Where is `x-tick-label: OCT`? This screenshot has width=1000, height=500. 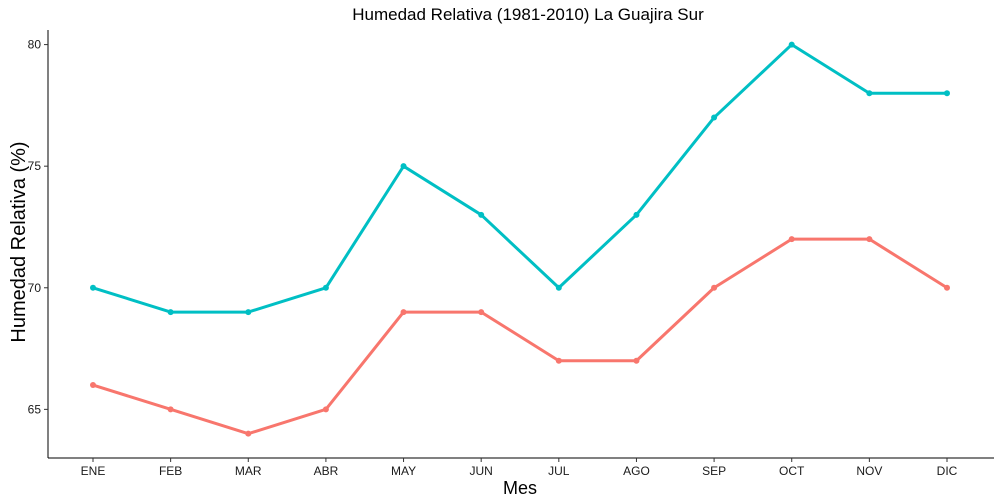 x-tick-label: OCT is located at coordinates (792, 471).